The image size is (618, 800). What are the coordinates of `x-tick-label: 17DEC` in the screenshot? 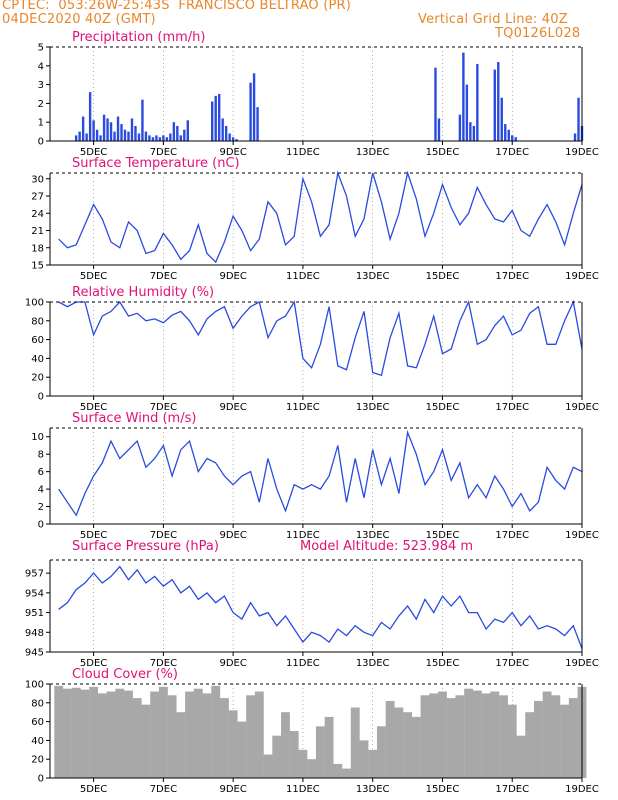 It's located at (512, 535).